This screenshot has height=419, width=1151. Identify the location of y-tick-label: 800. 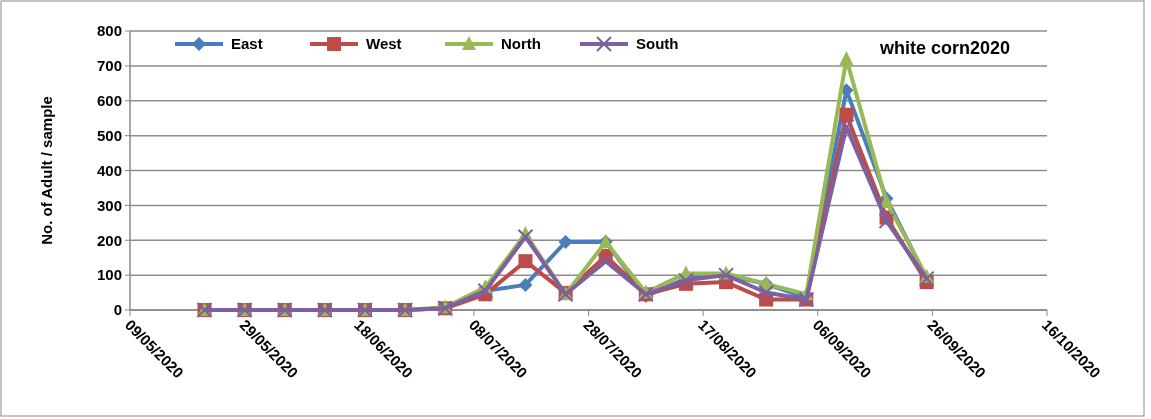
(109, 31).